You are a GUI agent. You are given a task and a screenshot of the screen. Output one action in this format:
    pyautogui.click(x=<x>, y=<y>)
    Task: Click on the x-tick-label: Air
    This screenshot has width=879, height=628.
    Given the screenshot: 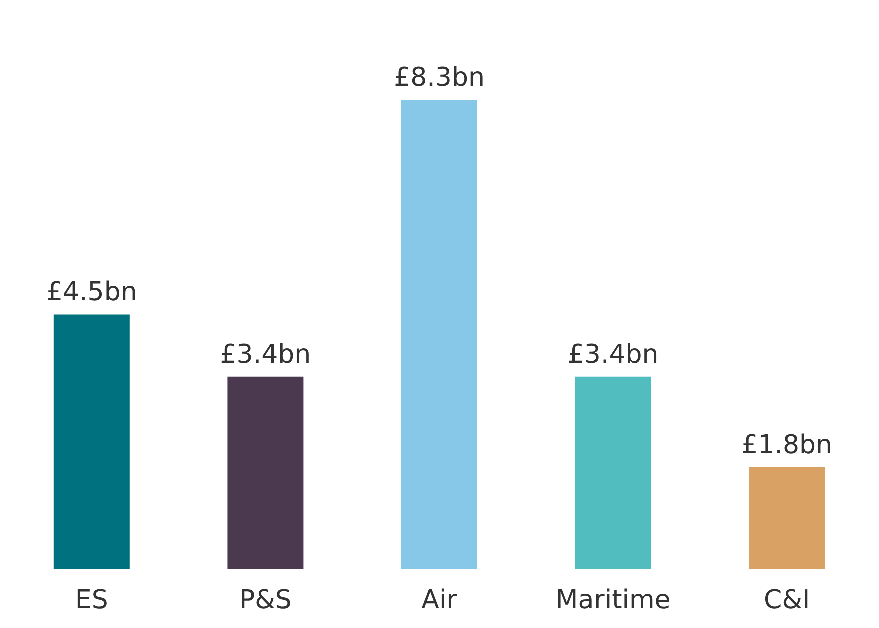 What is the action you would take?
    pyautogui.click(x=440, y=601)
    